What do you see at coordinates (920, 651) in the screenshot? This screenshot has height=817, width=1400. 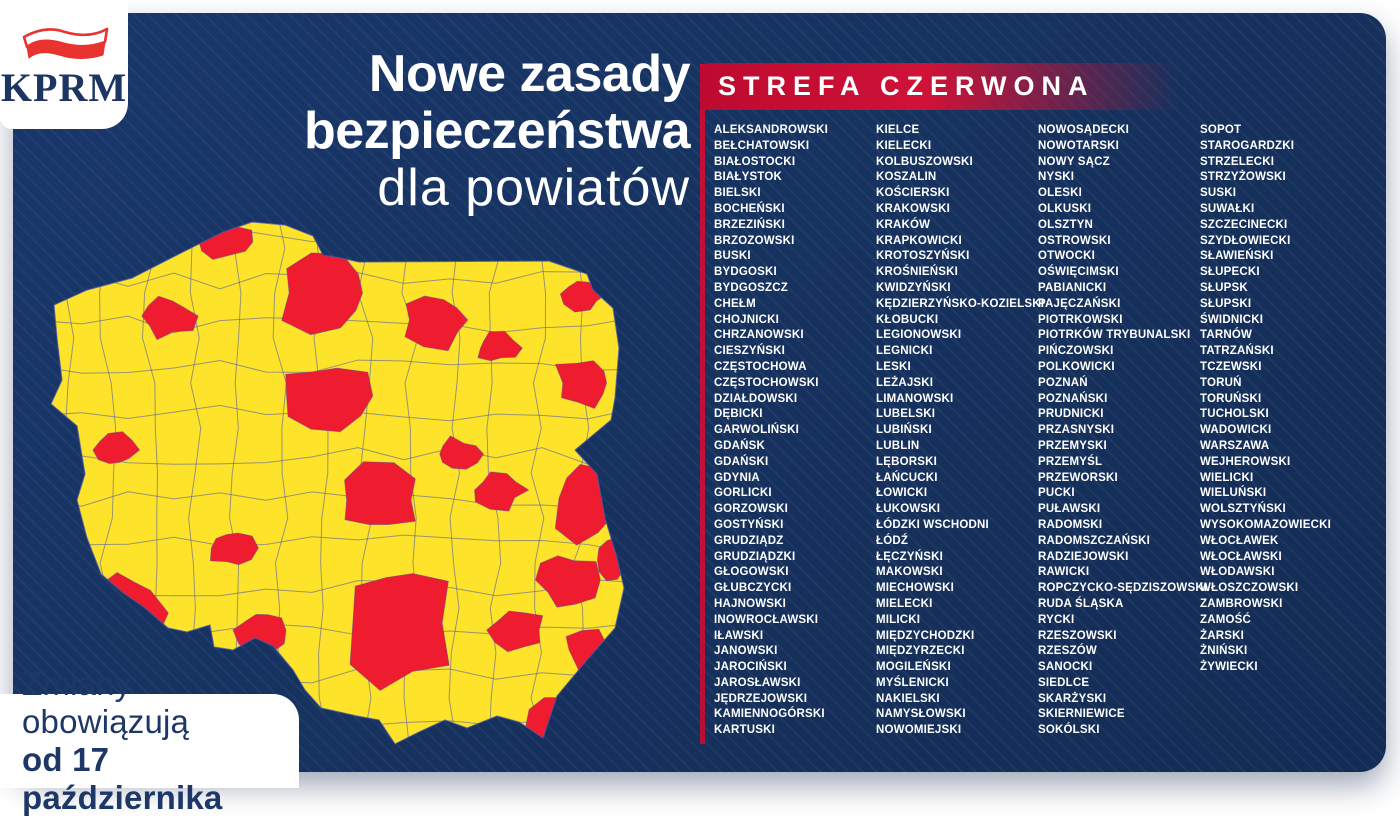 I see `county-item: MIĘDZYRZECKI` at bounding box center [920, 651].